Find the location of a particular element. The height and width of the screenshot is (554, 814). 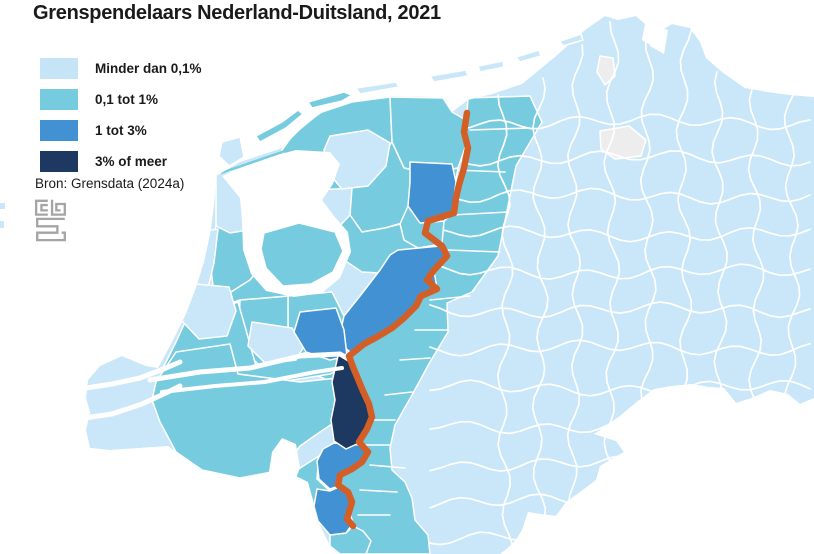

legend-item-2: 1 tot 3% is located at coordinates (121, 130).